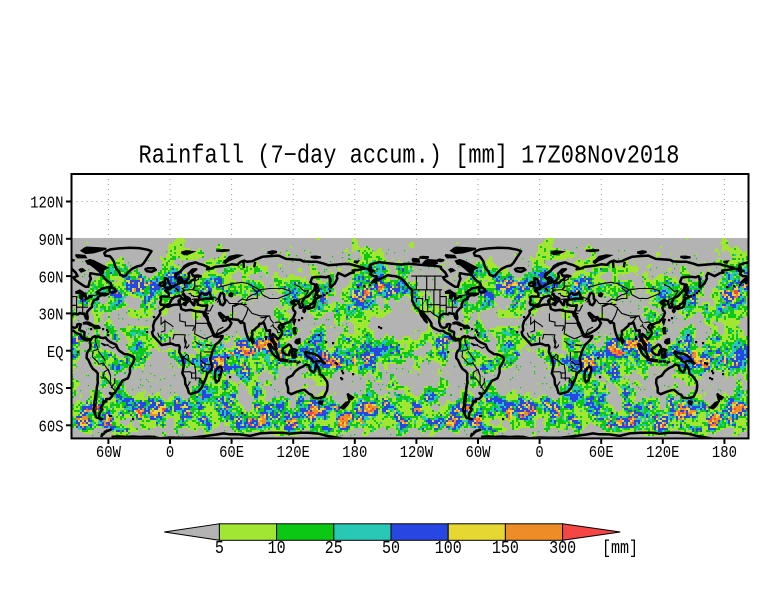  What do you see at coordinates (448, 549) in the screenshot?
I see `svg-text: 100` at bounding box center [448, 549].